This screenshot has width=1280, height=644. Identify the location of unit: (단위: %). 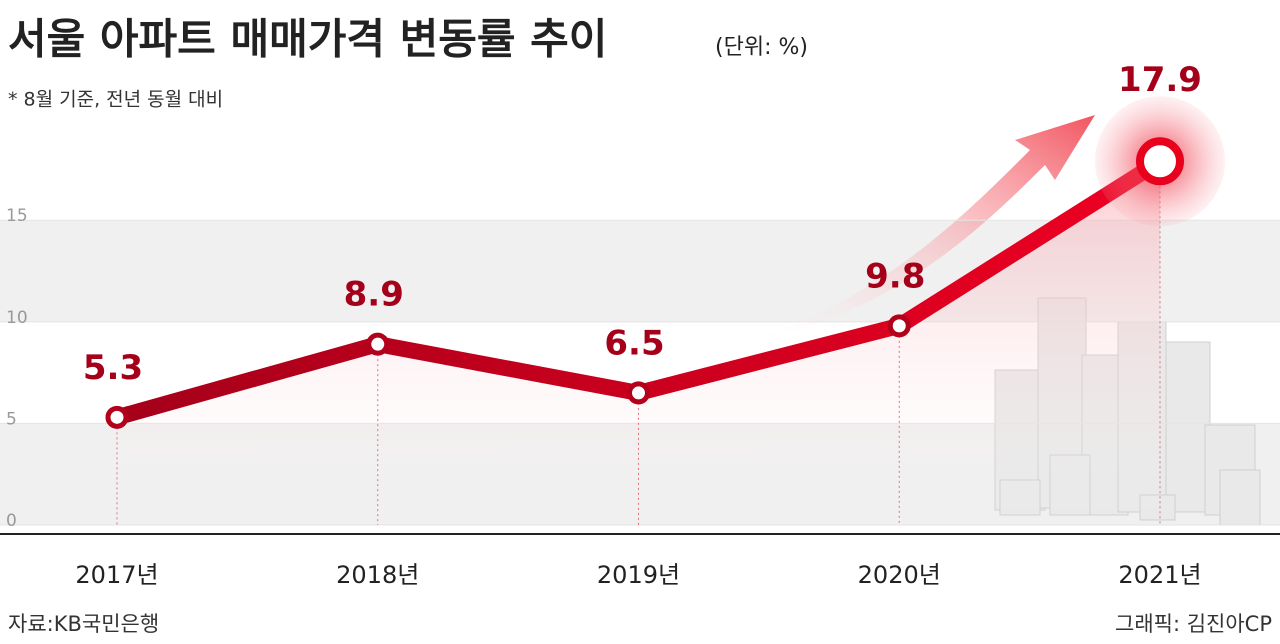
(761, 47).